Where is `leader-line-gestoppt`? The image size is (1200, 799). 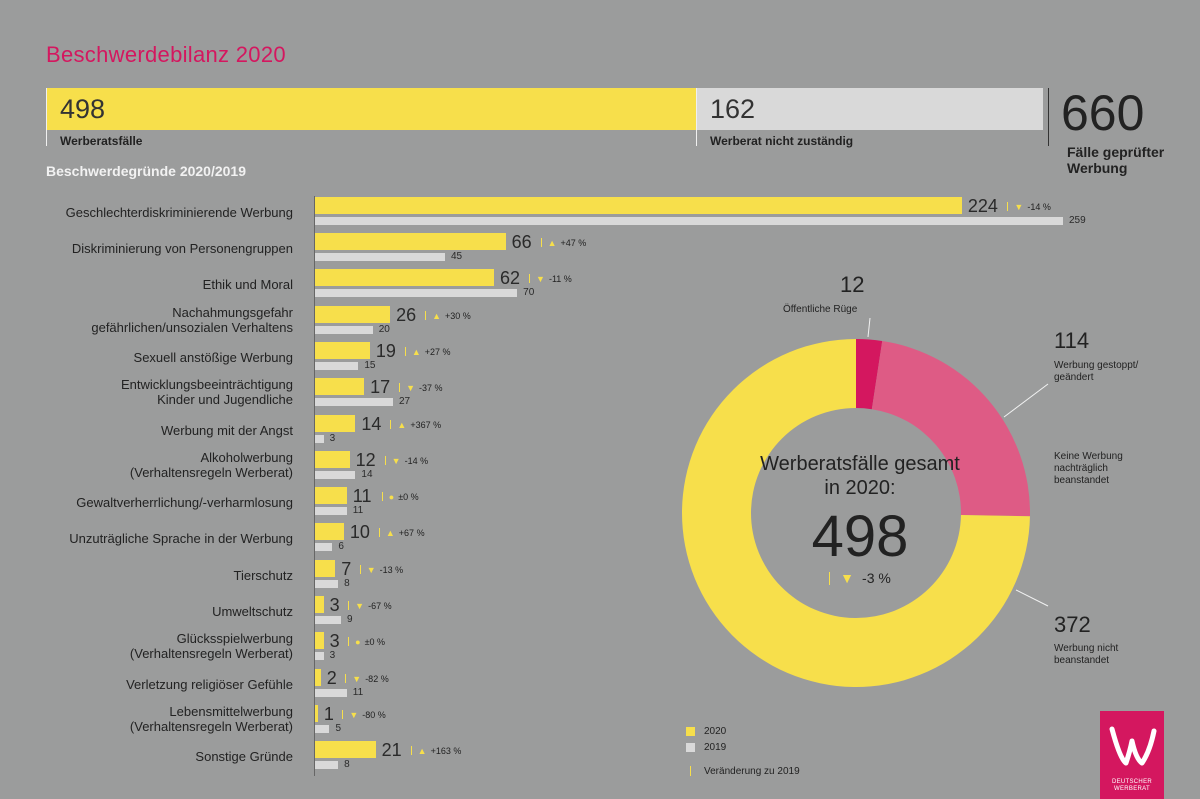
leader-line-gestoppt is located at coordinates (1026, 400).